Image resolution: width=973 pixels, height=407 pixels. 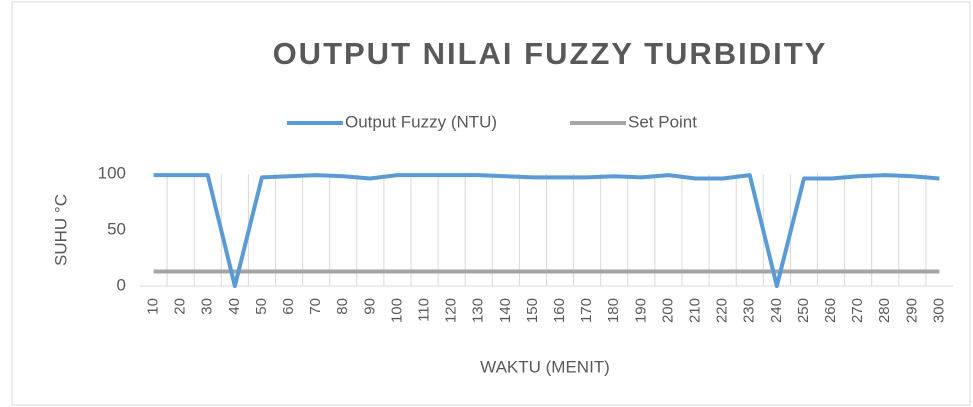 What do you see at coordinates (288, 306) in the screenshot?
I see `x-tick-label: 60` at bounding box center [288, 306].